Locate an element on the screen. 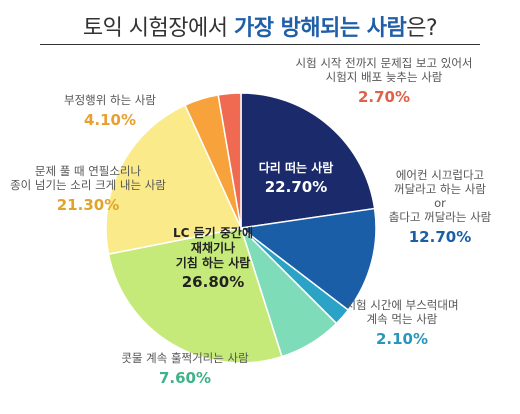 The width and height of the screenshot is (520, 414). slice-label-text: 춥다고 꺼달라는 사람 is located at coordinates (440, 217).